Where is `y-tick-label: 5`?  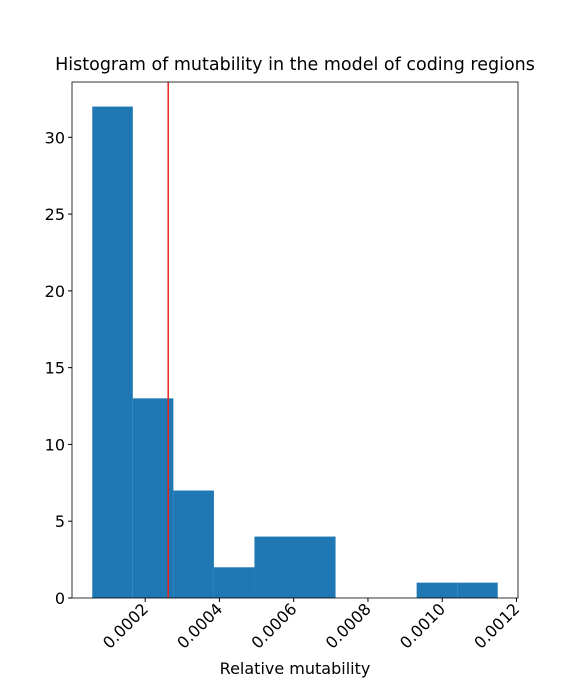
y-tick-label: 5 is located at coordinates (60, 521).